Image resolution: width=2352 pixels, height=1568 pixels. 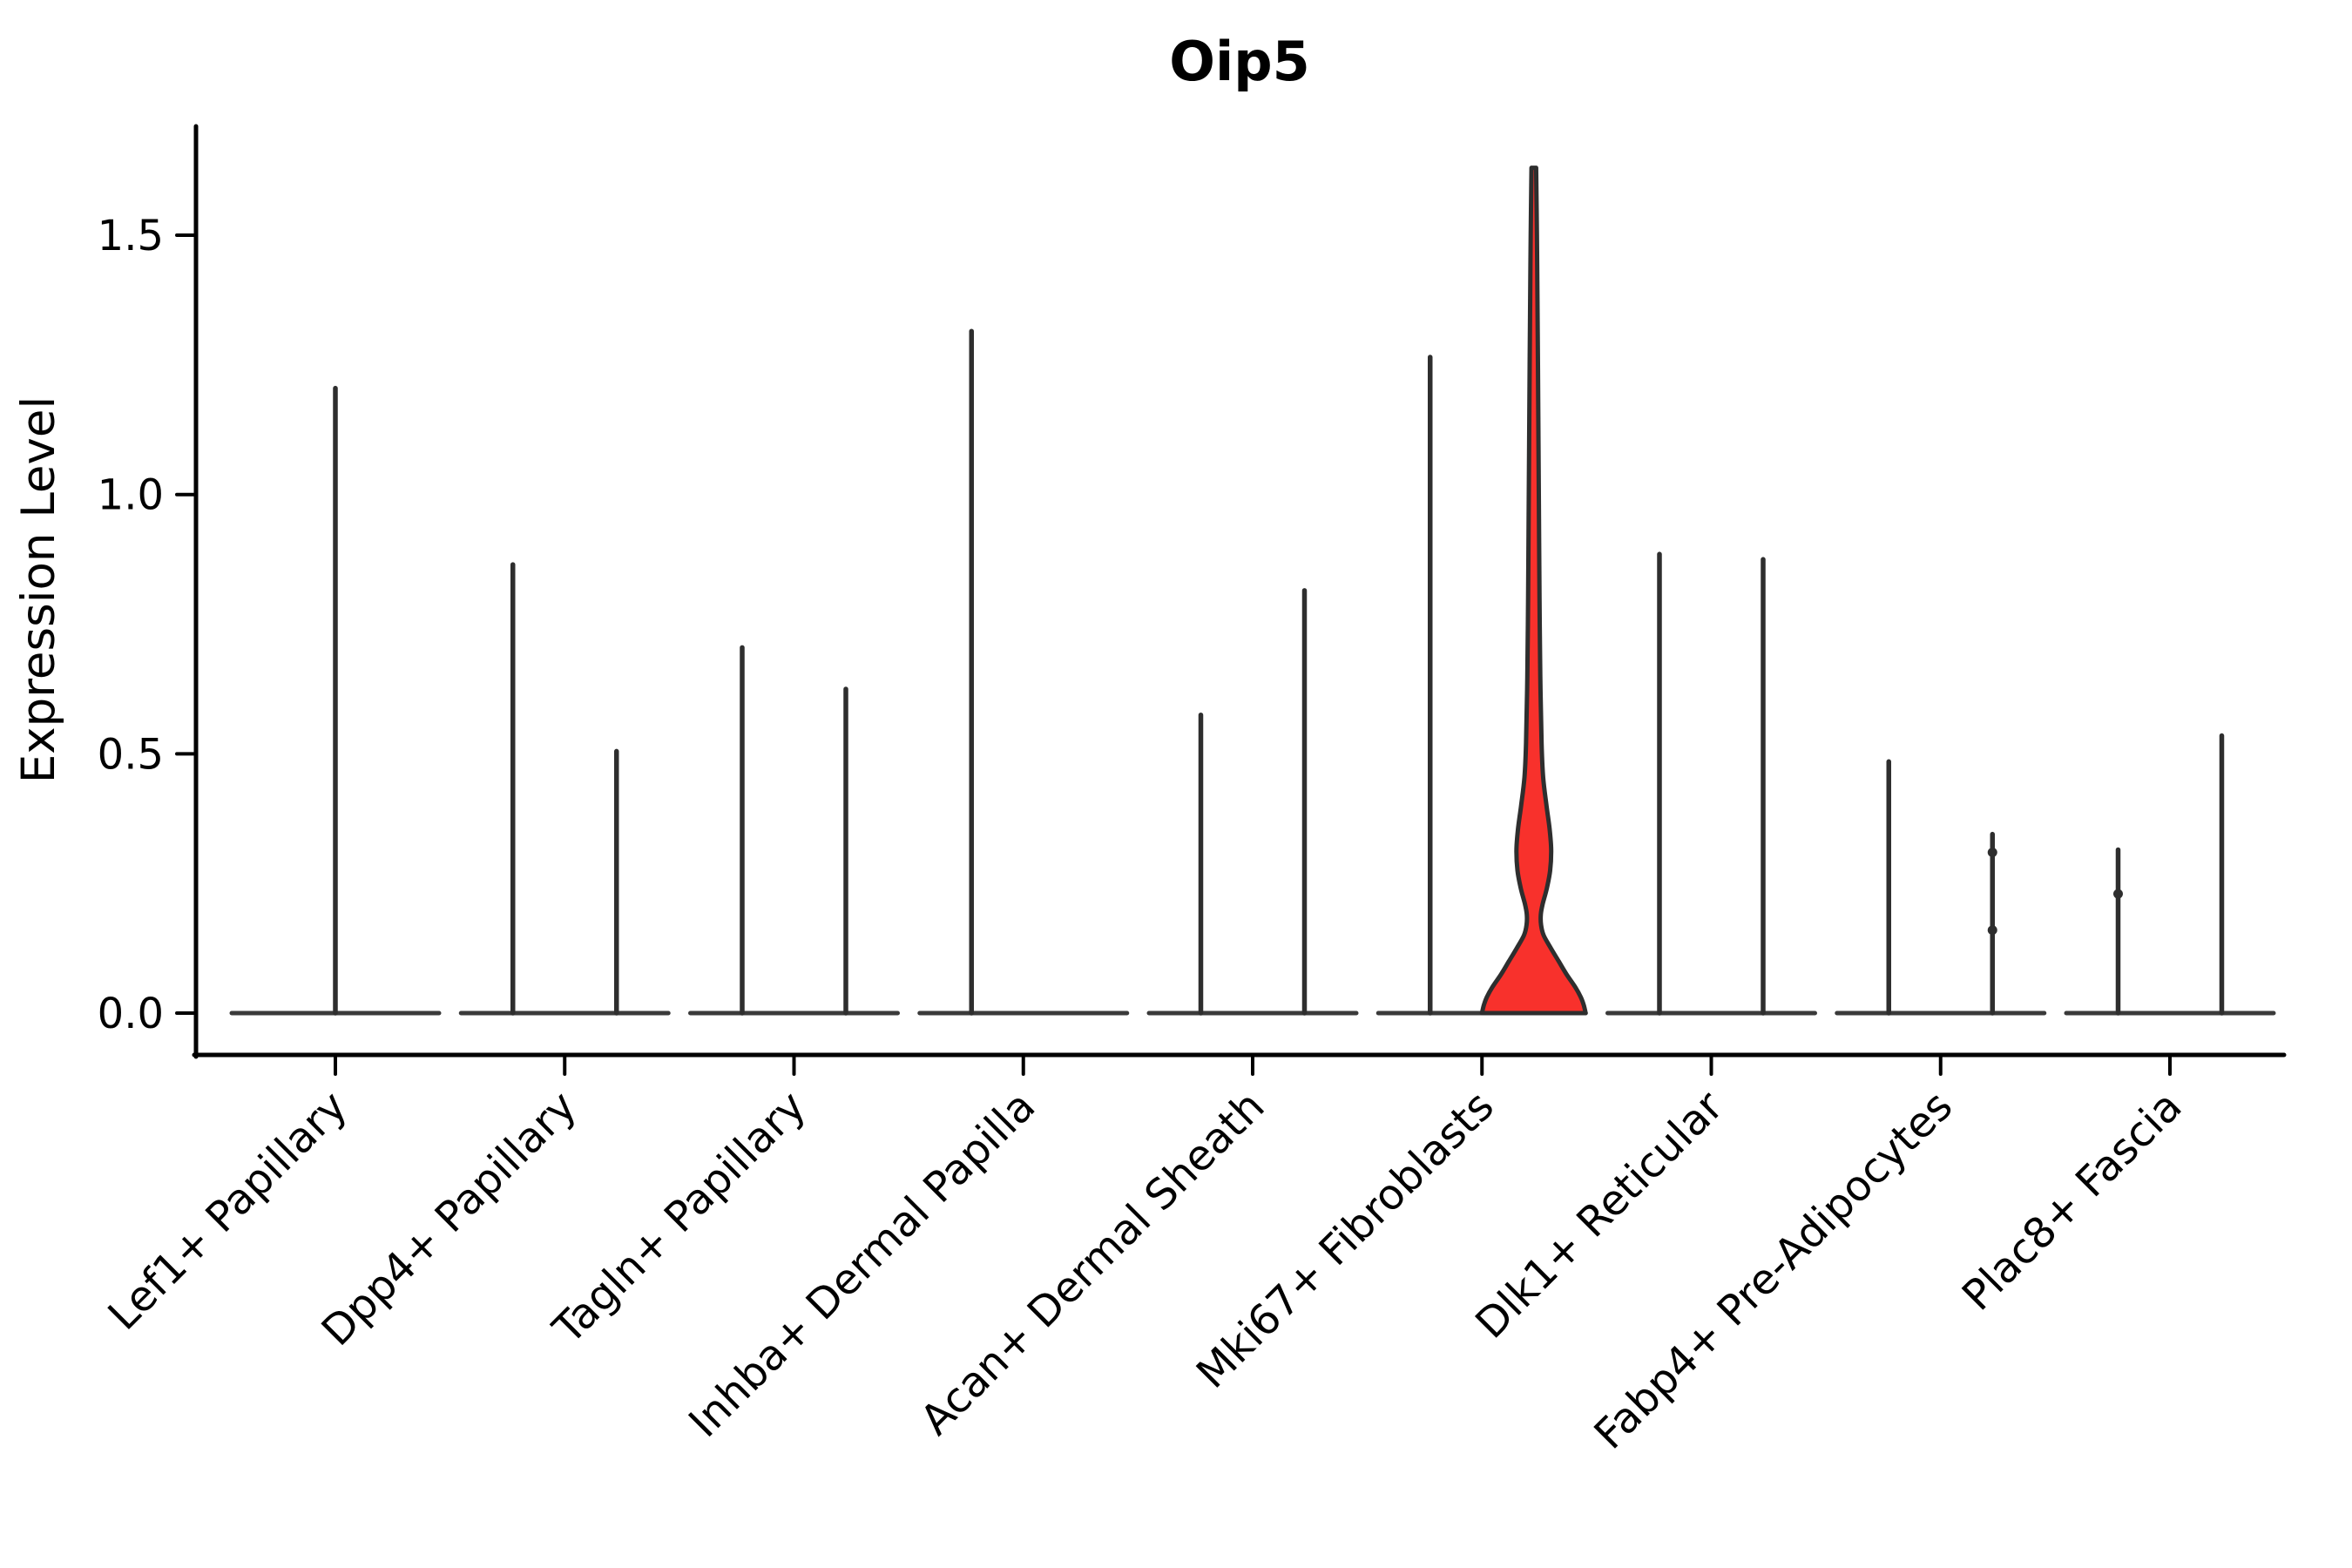 What do you see at coordinates (228, 1211) in the screenshot?
I see `x-tick-label: Lef1+ Papillary` at bounding box center [228, 1211].